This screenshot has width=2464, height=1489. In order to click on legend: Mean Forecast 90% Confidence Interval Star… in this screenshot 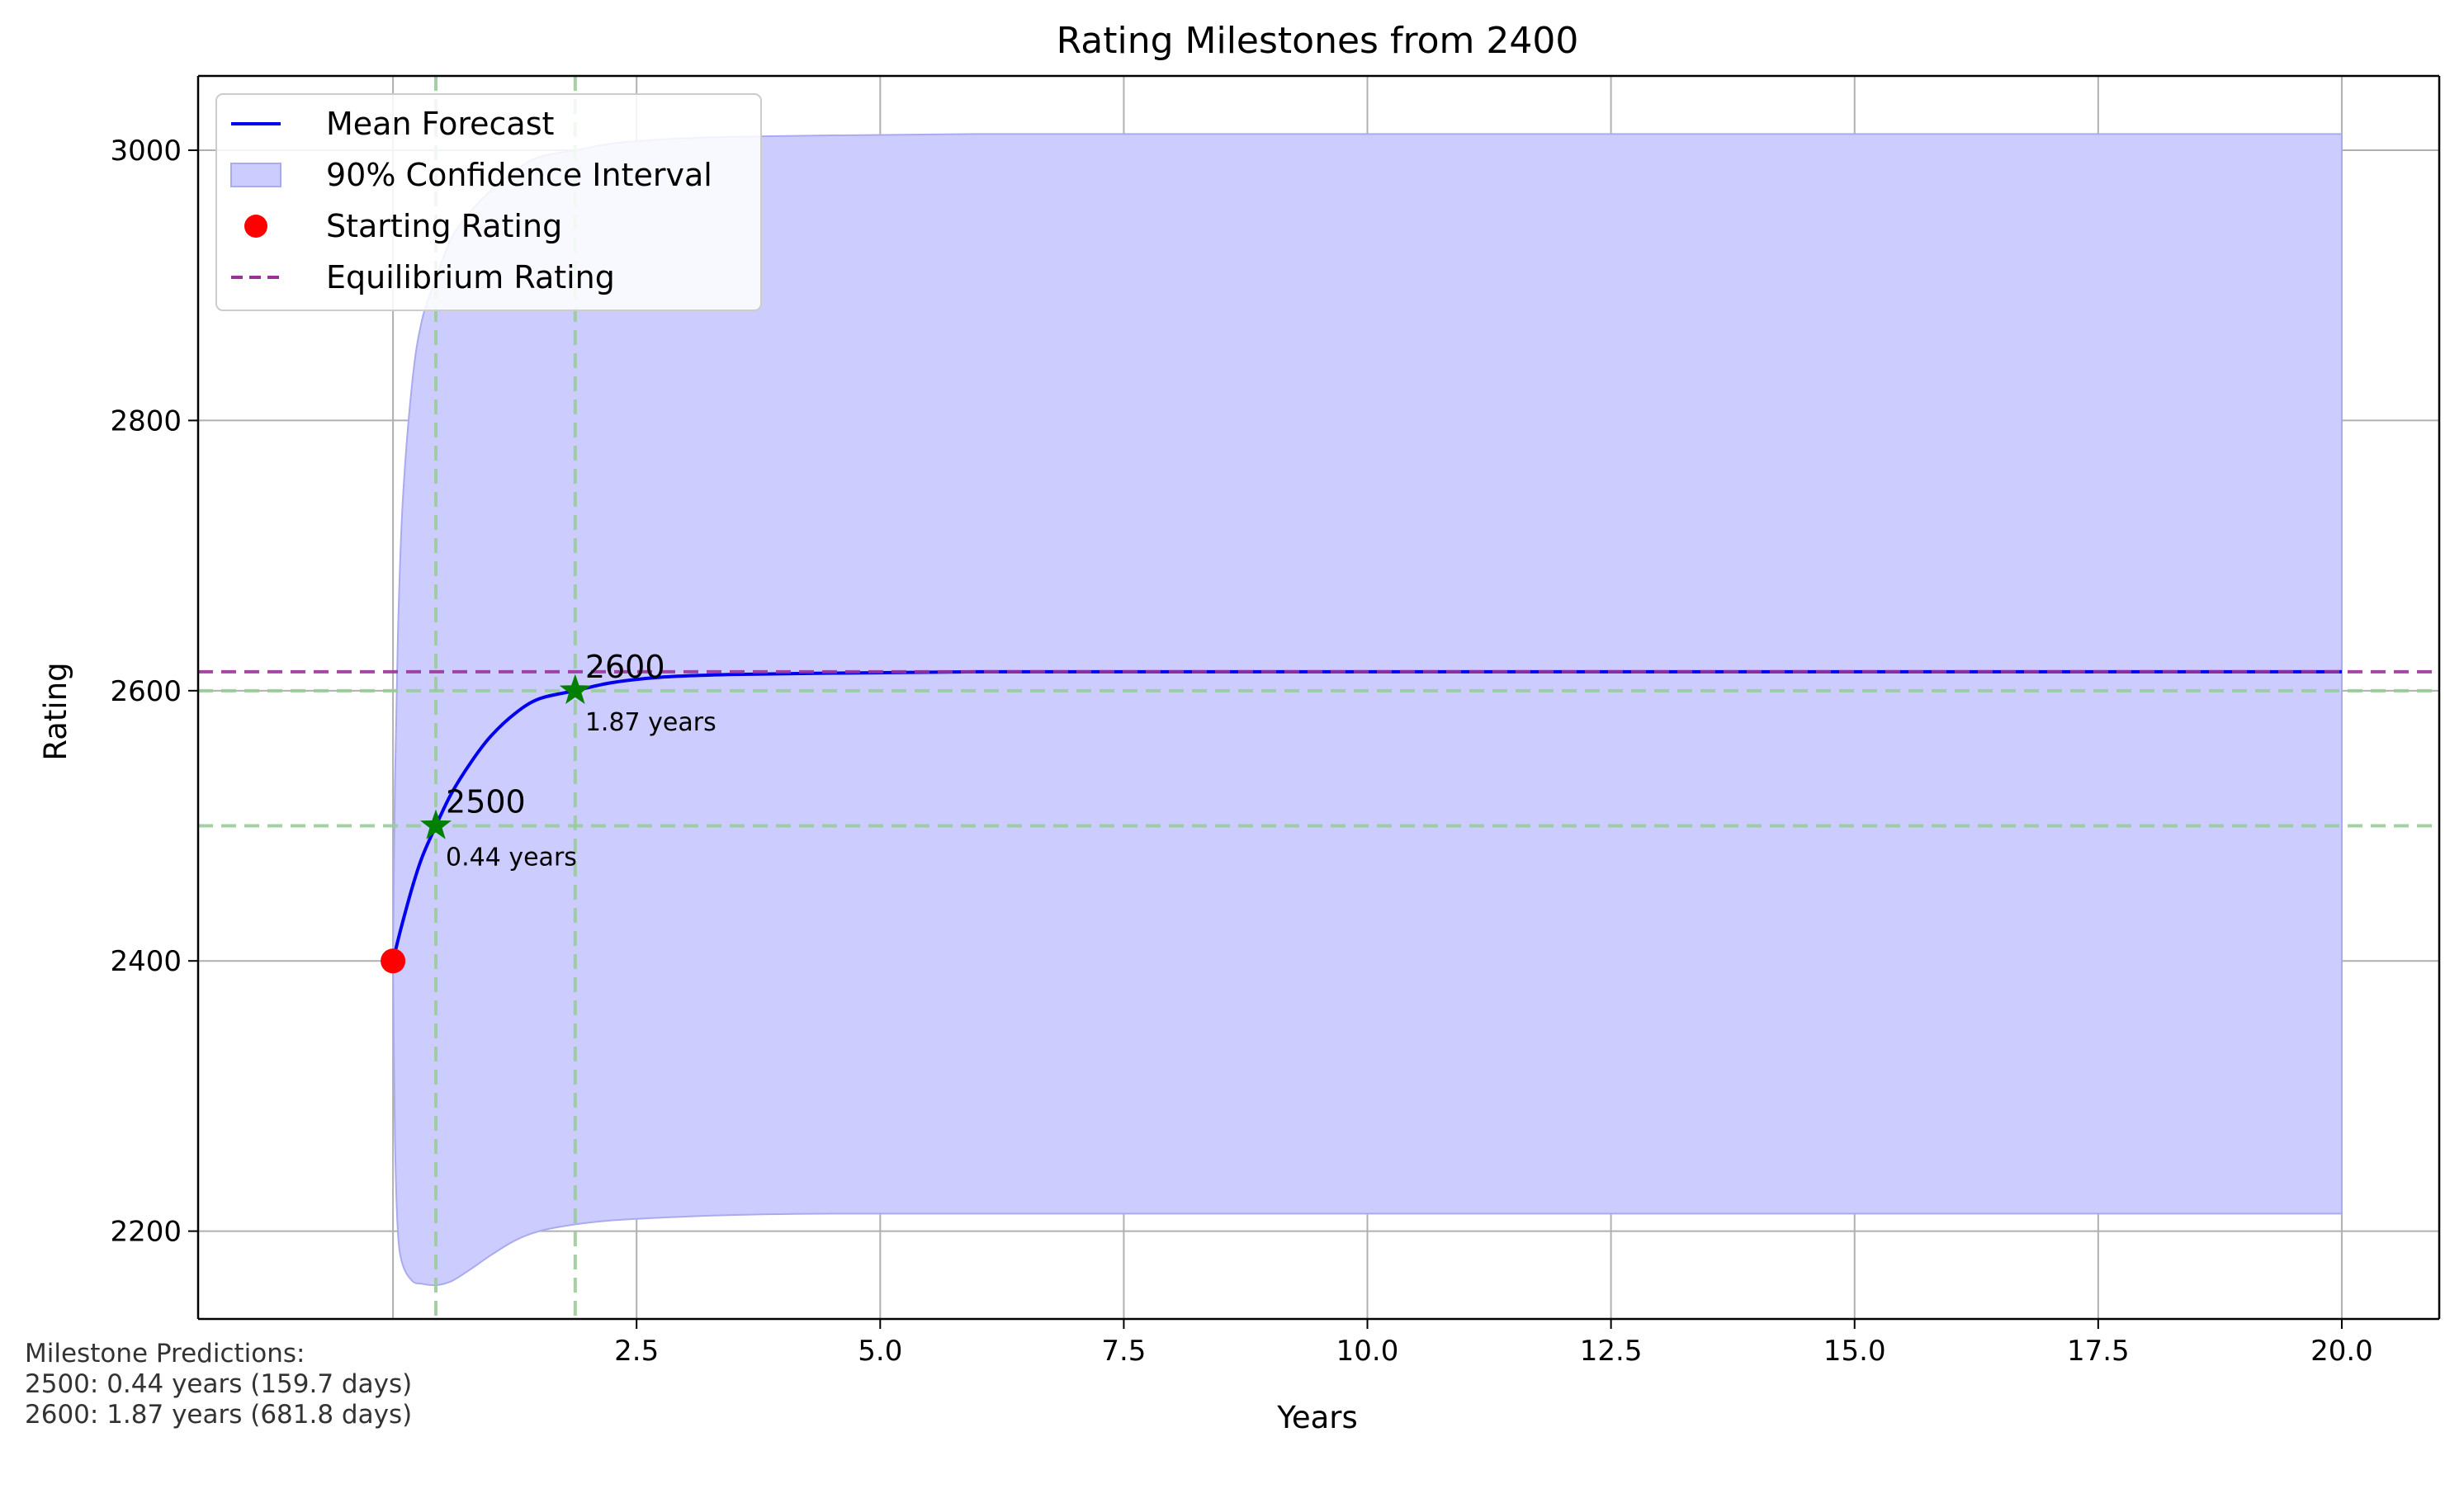, I will do `click(488, 202)`.